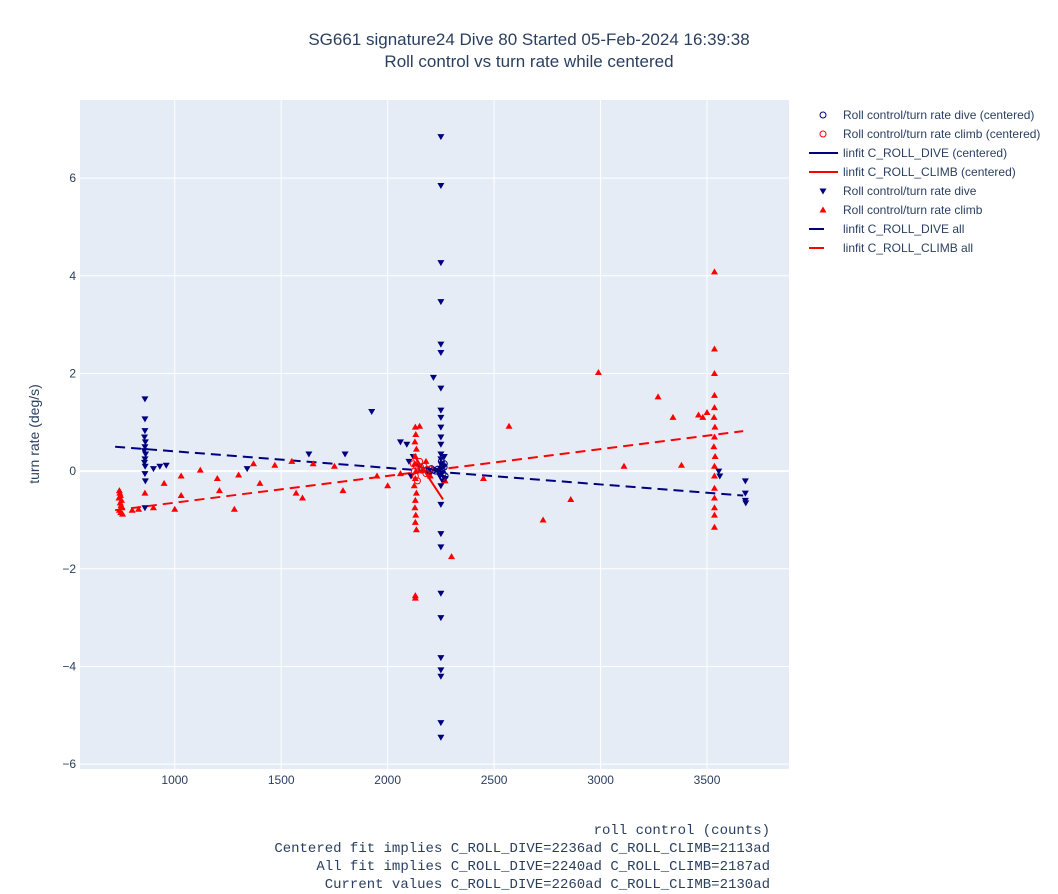  Describe the element at coordinates (924, 133) in the screenshot. I see `legend-item: Roll control/turn rate climb (centered)` at that location.